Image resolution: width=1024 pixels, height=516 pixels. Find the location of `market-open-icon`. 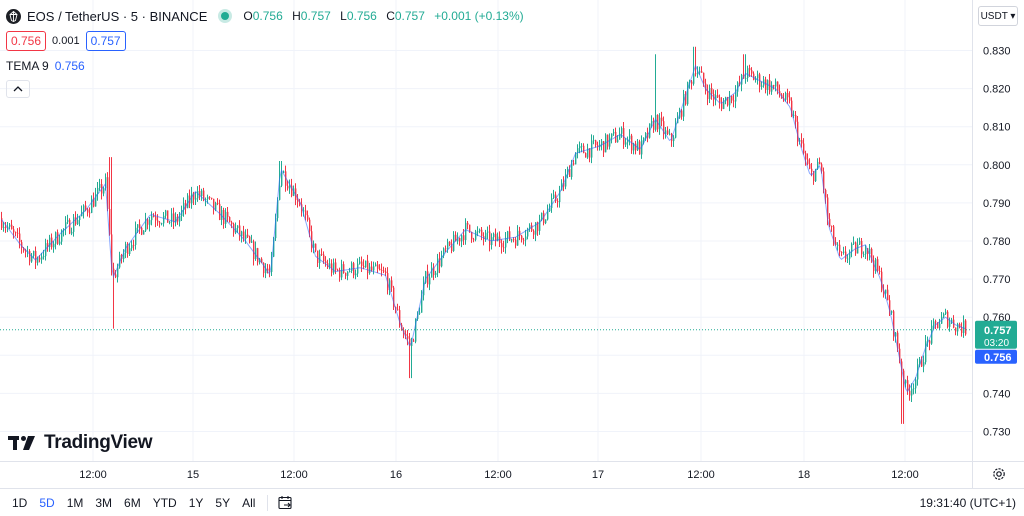

market-open-icon is located at coordinates (225, 16).